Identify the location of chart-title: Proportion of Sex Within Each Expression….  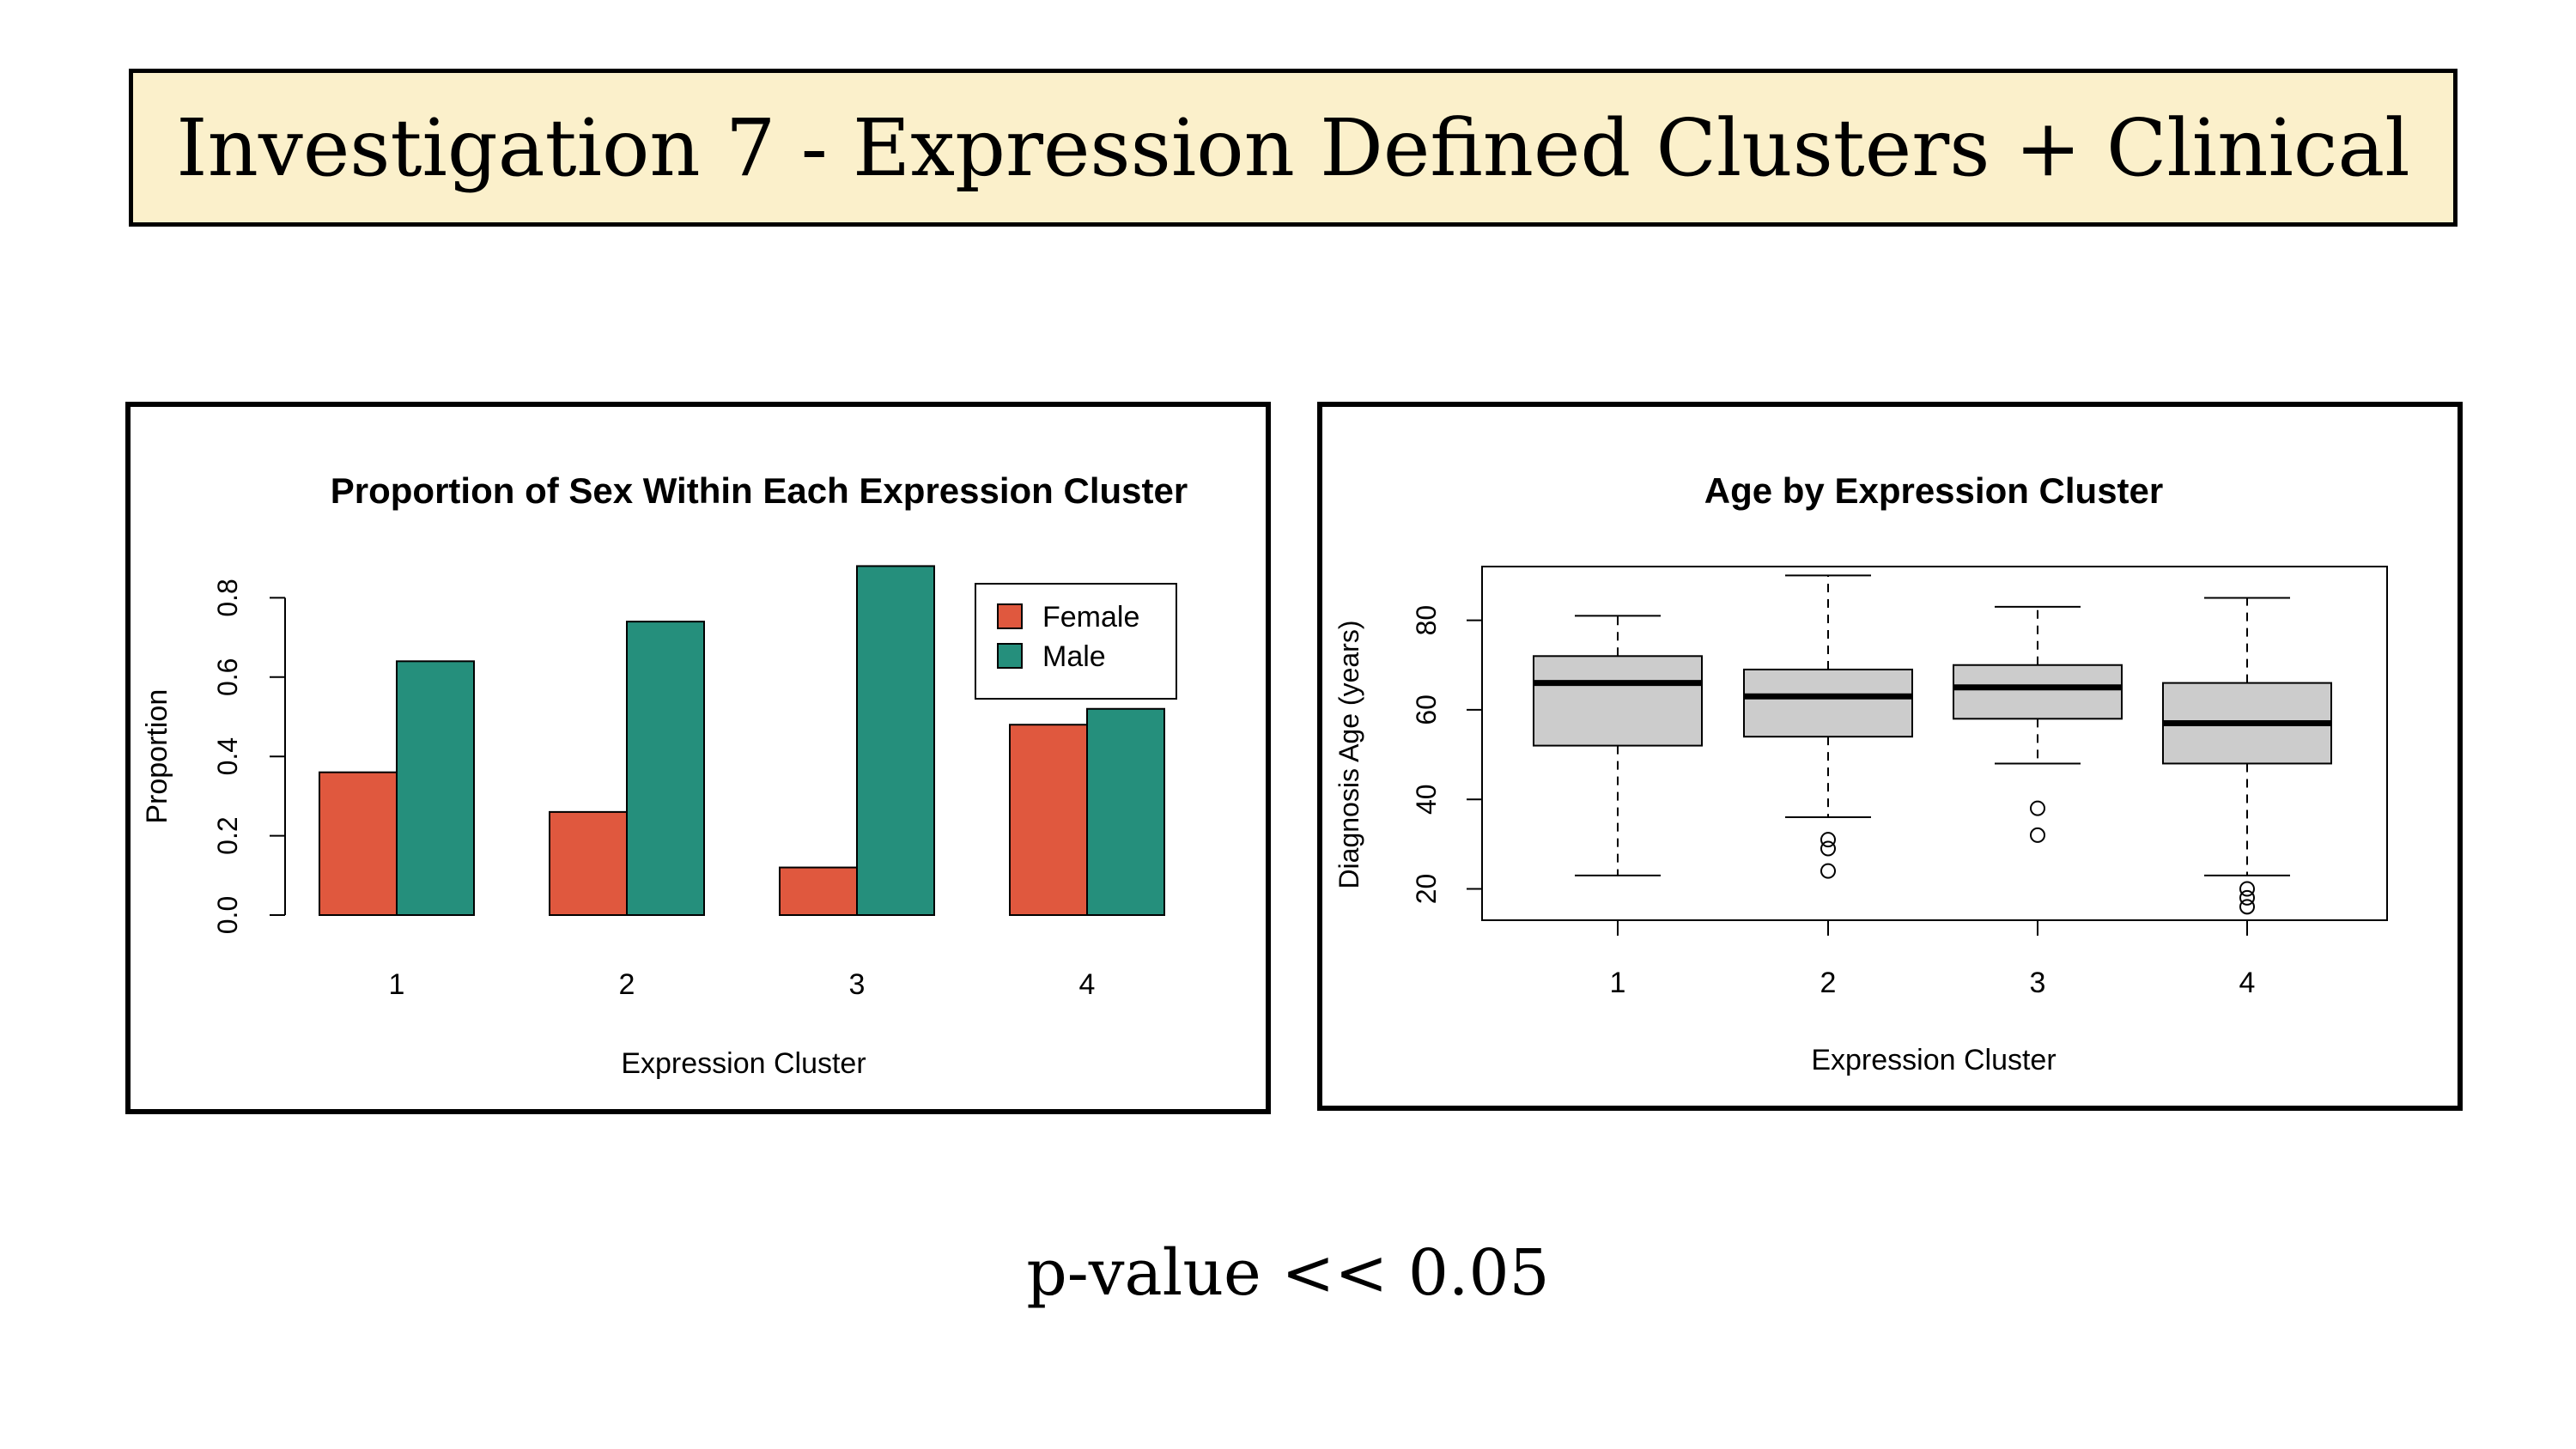
(759, 490).